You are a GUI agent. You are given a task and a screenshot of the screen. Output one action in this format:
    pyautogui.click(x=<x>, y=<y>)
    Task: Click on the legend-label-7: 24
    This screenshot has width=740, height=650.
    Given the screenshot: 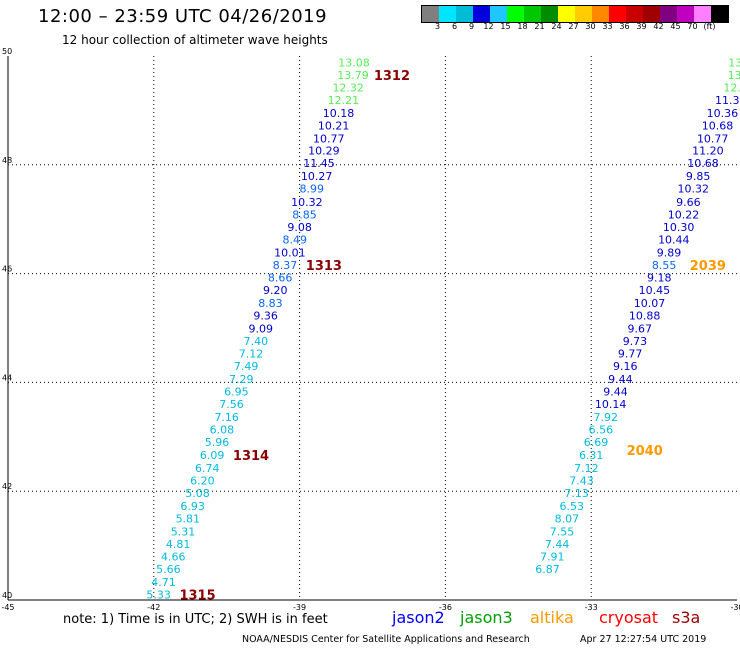 What is the action you would take?
    pyautogui.click(x=556, y=26)
    